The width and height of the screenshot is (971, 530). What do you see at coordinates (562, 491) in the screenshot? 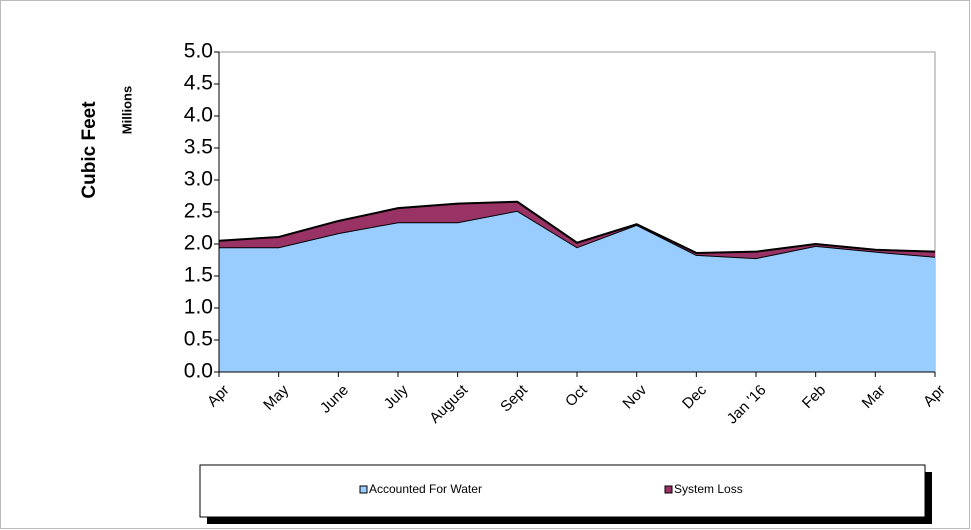
I see `legend` at bounding box center [562, 491].